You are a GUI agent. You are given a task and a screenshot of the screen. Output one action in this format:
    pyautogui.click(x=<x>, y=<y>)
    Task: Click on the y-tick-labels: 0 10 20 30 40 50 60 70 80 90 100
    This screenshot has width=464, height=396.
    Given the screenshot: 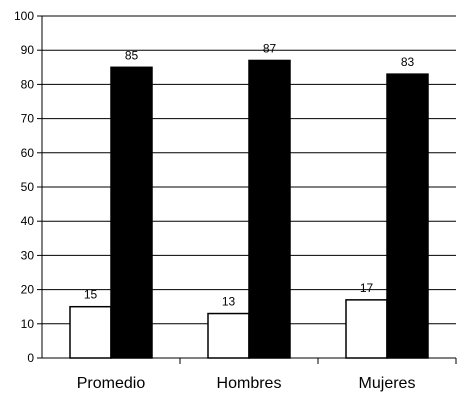 What is the action you would take?
    pyautogui.click(x=24, y=187)
    